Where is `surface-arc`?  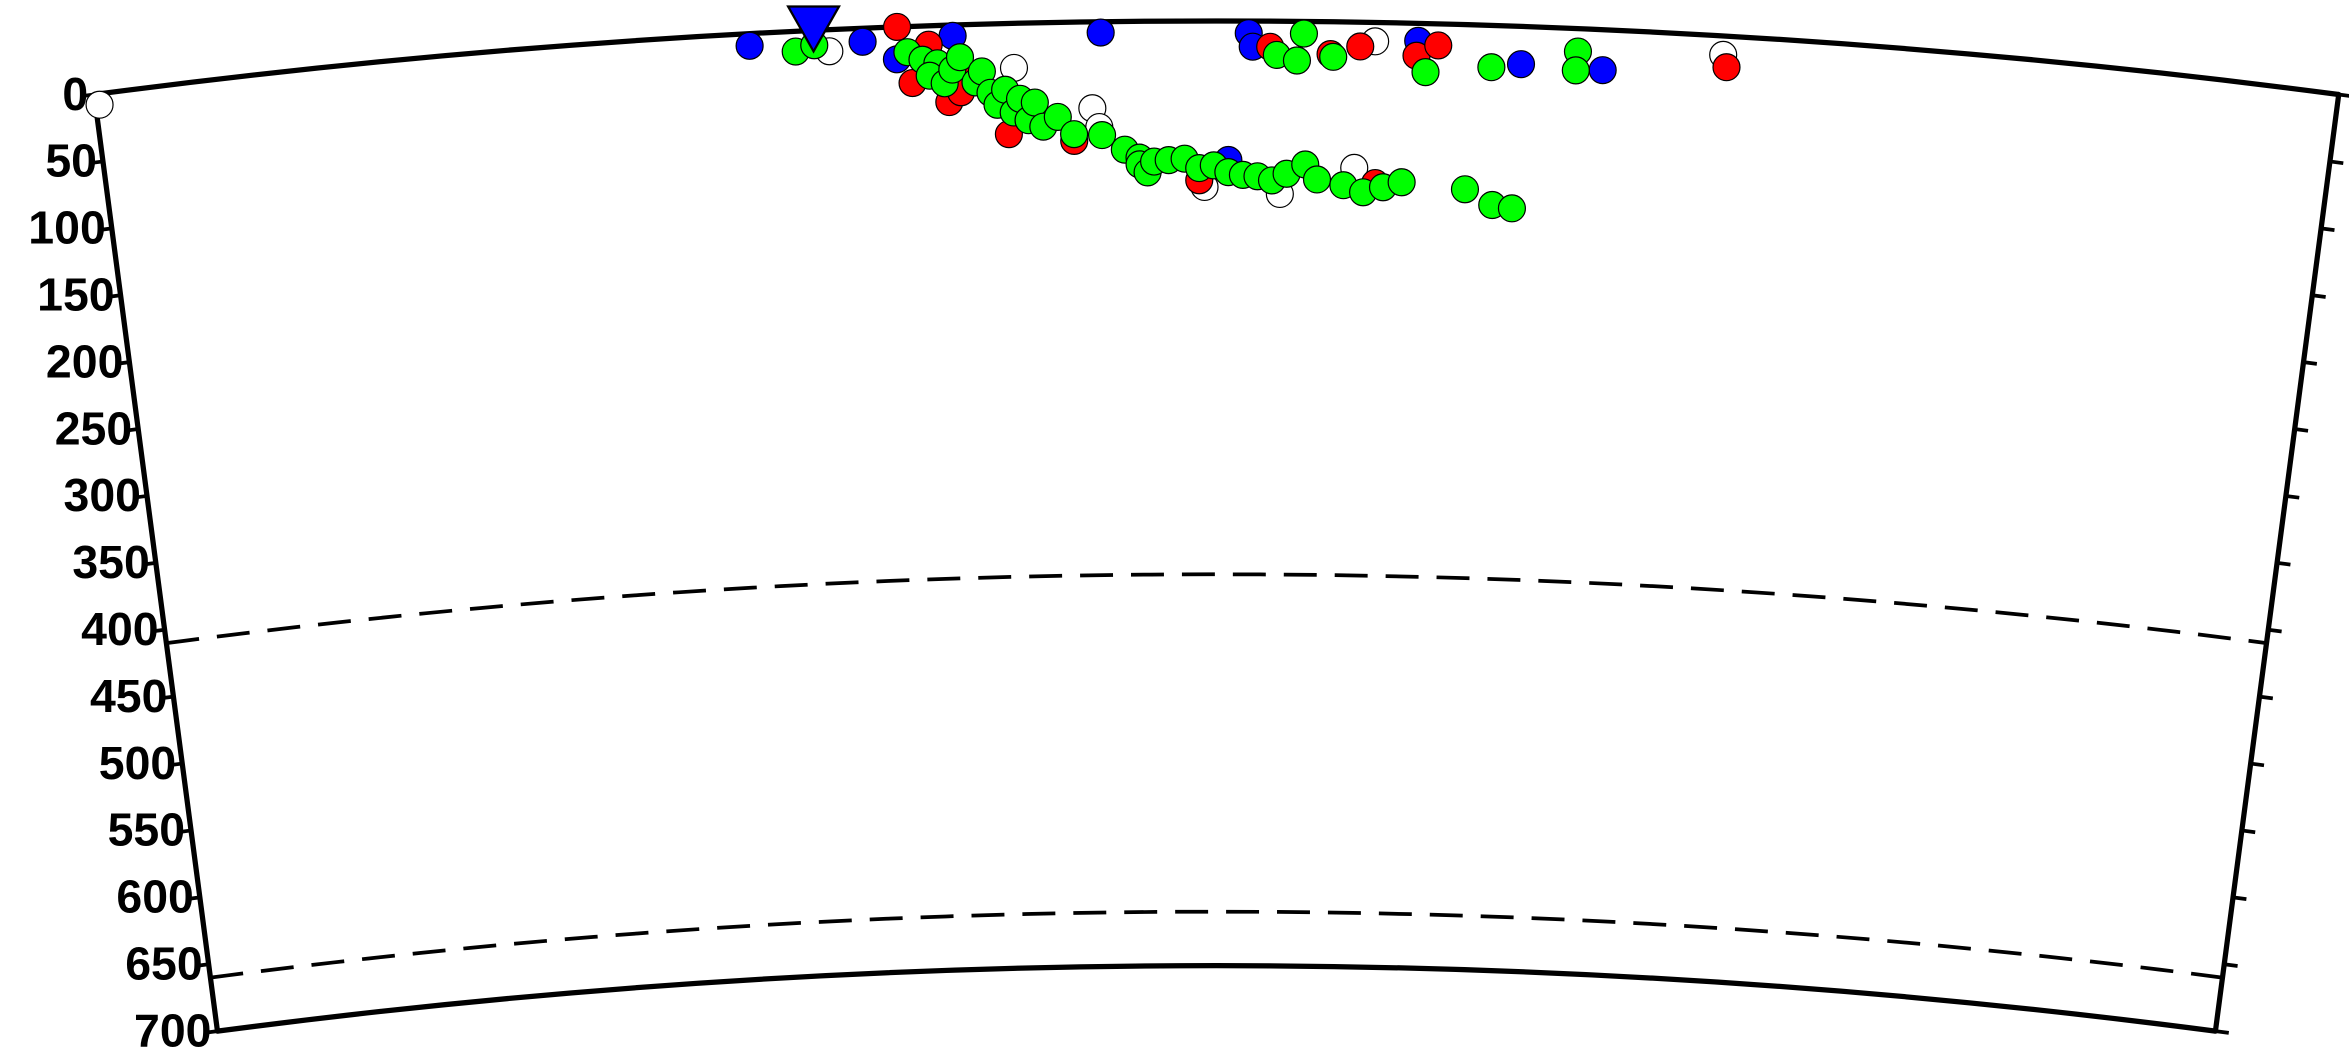
surface-arc is located at coordinates (1216, 58).